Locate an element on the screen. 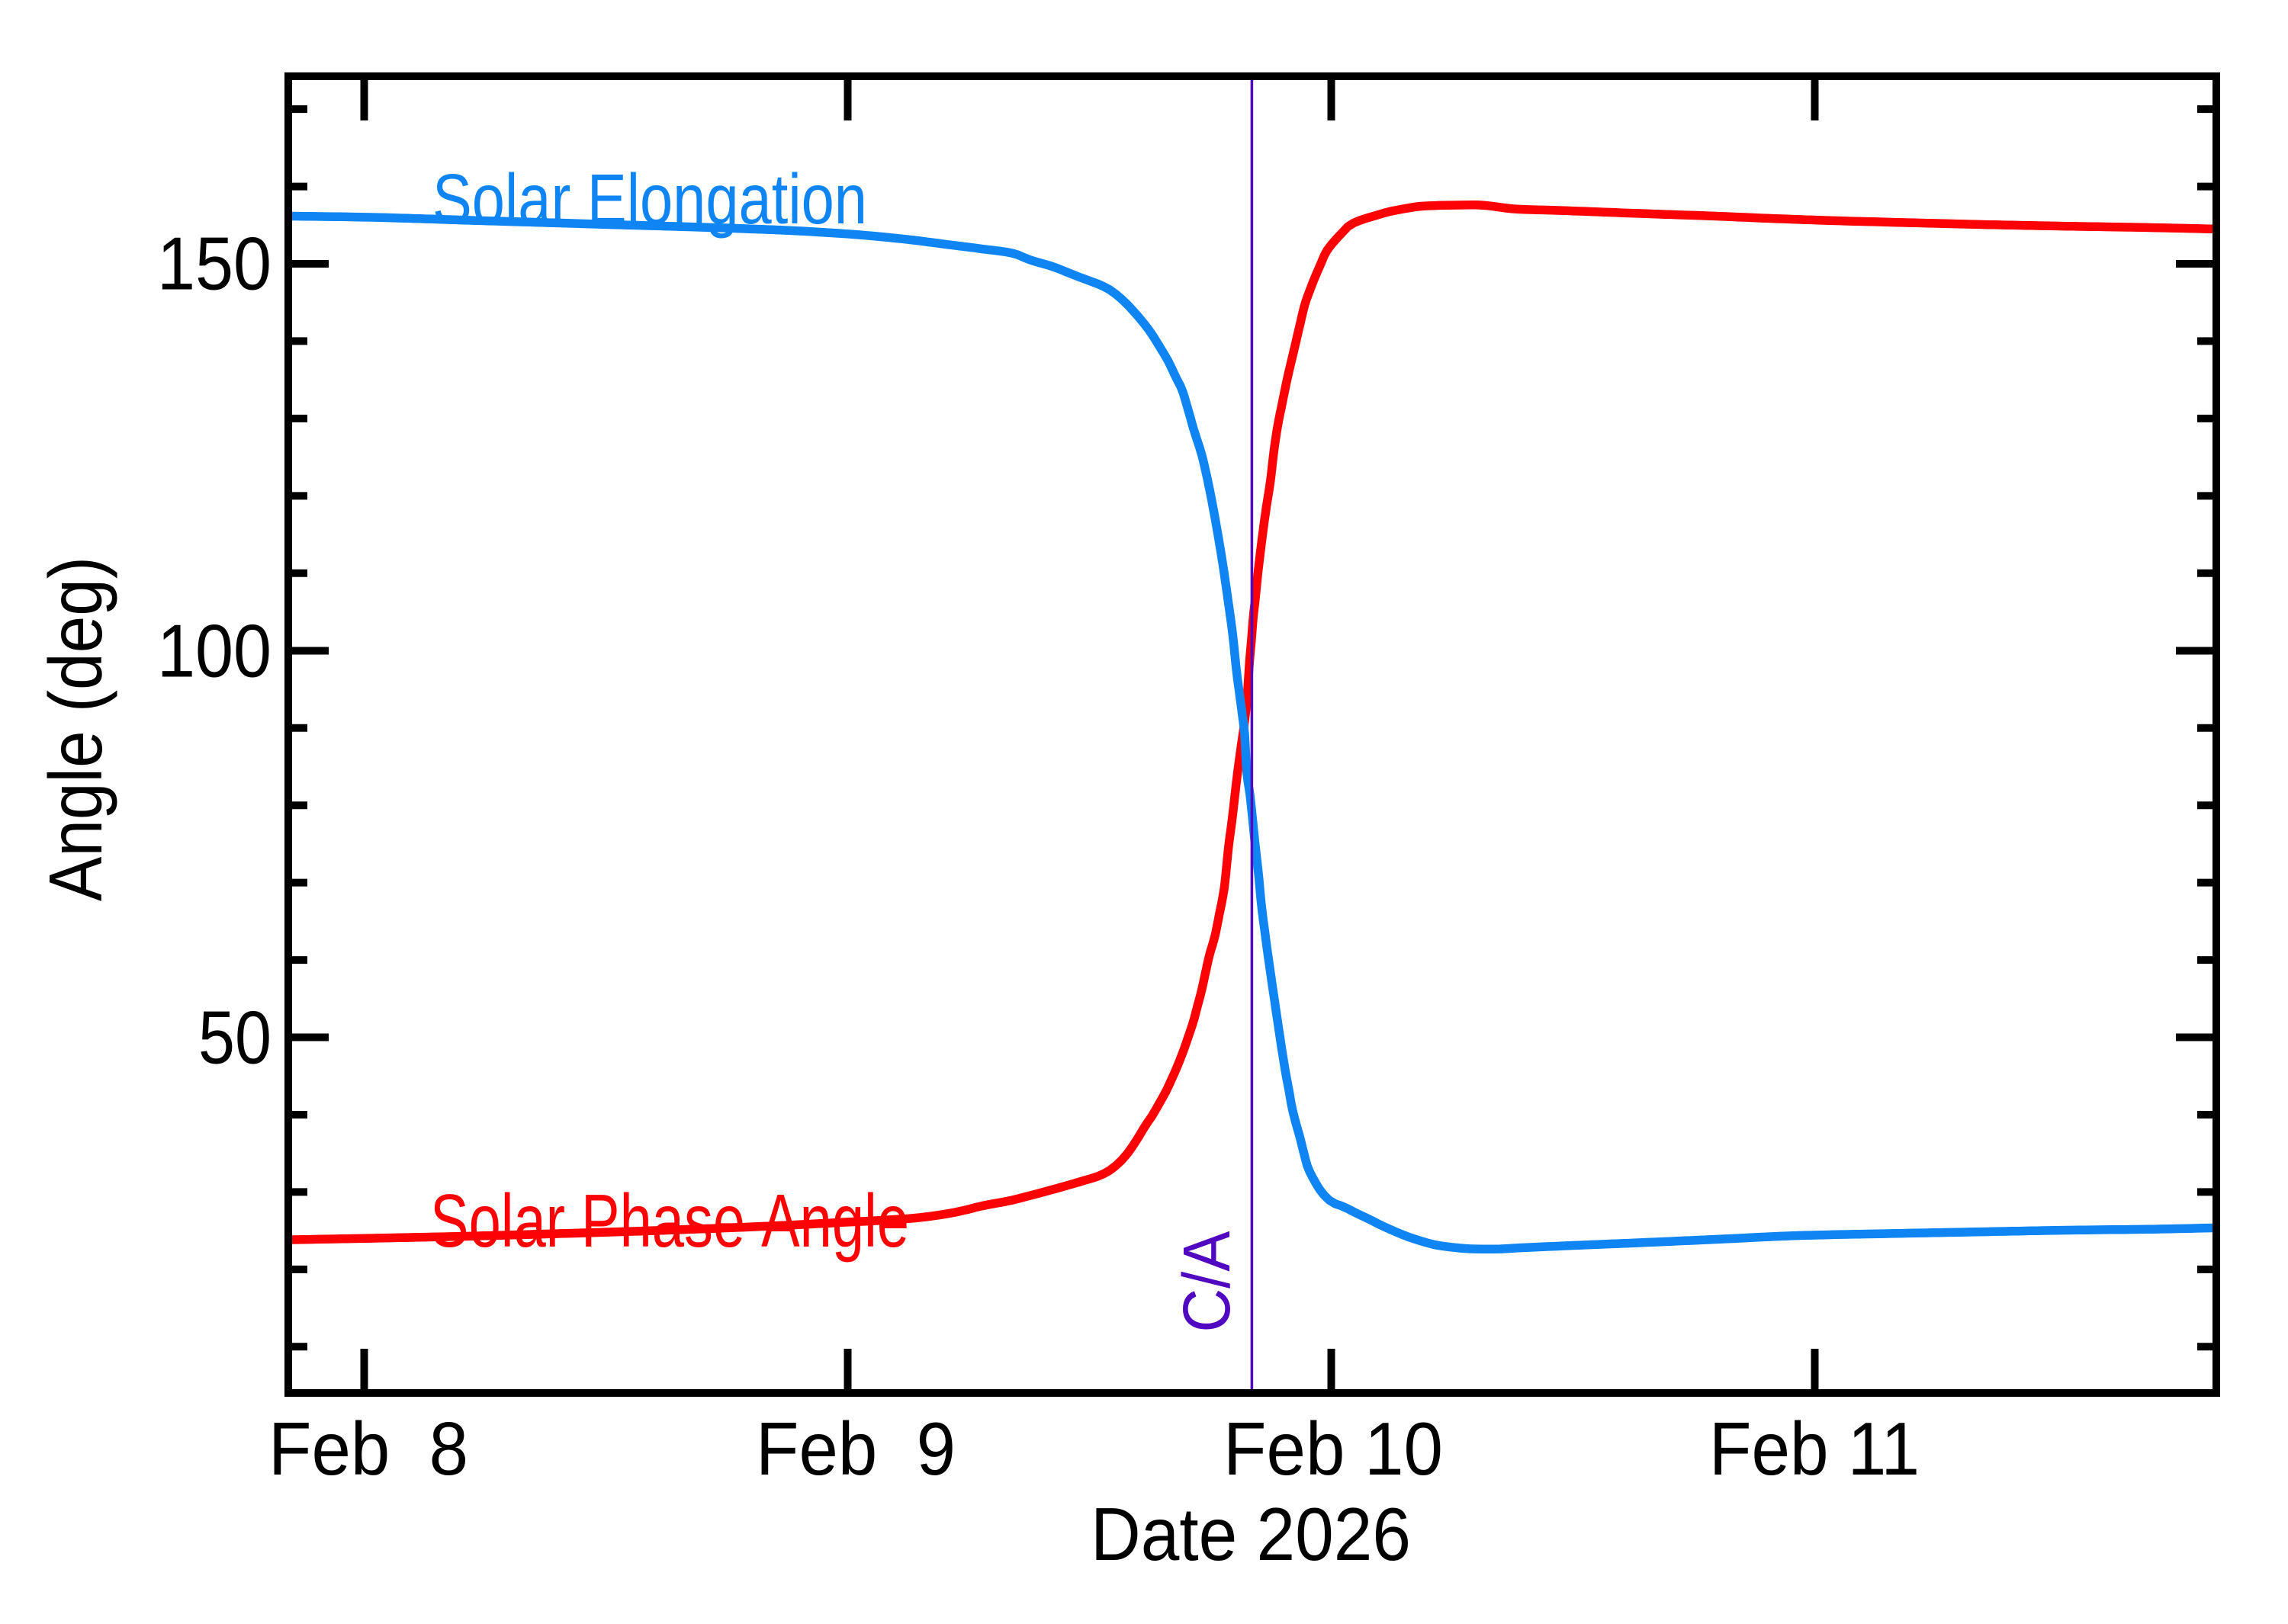 The image size is (2288, 1624). svg-text: Feb 11 is located at coordinates (1815, 1449).